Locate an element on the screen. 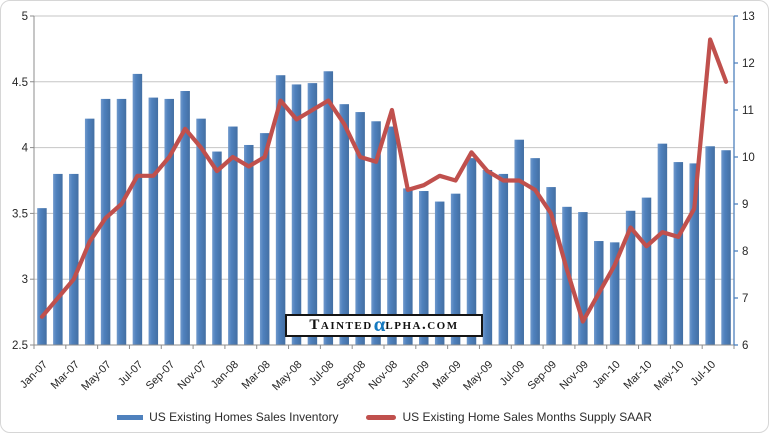 This screenshot has width=769, height=433. x-tick-label: Jul-10 is located at coordinates (704, 374).